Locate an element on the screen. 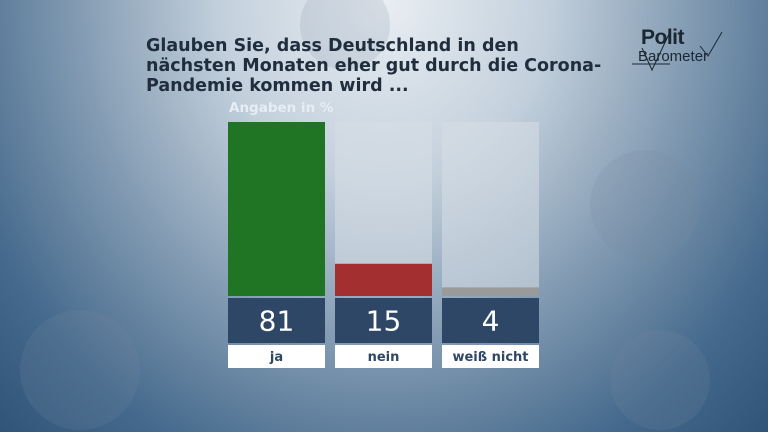  bar-track is located at coordinates (490, 209).